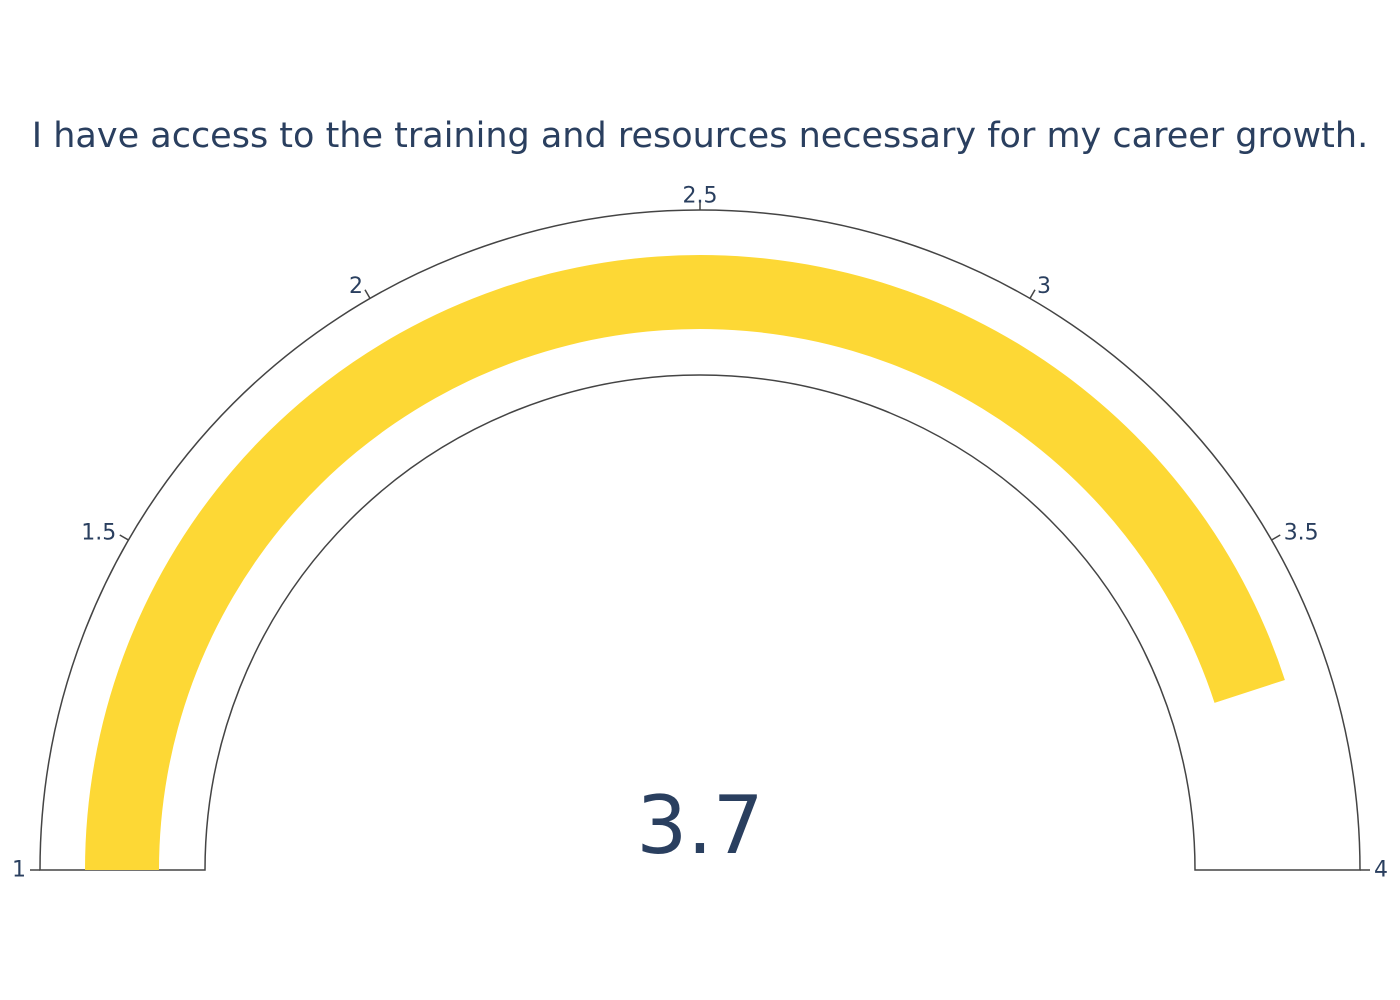  What do you see at coordinates (1301, 533) in the screenshot?
I see `gauge-tick-label: 3.5` at bounding box center [1301, 533].